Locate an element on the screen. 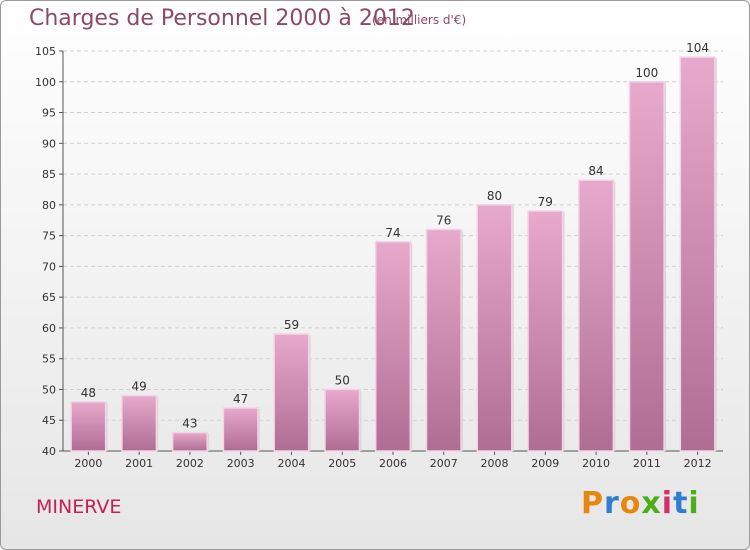 Image resolution: width=750 pixels, height=550 pixels. bar-value-label: 47 is located at coordinates (240, 399).